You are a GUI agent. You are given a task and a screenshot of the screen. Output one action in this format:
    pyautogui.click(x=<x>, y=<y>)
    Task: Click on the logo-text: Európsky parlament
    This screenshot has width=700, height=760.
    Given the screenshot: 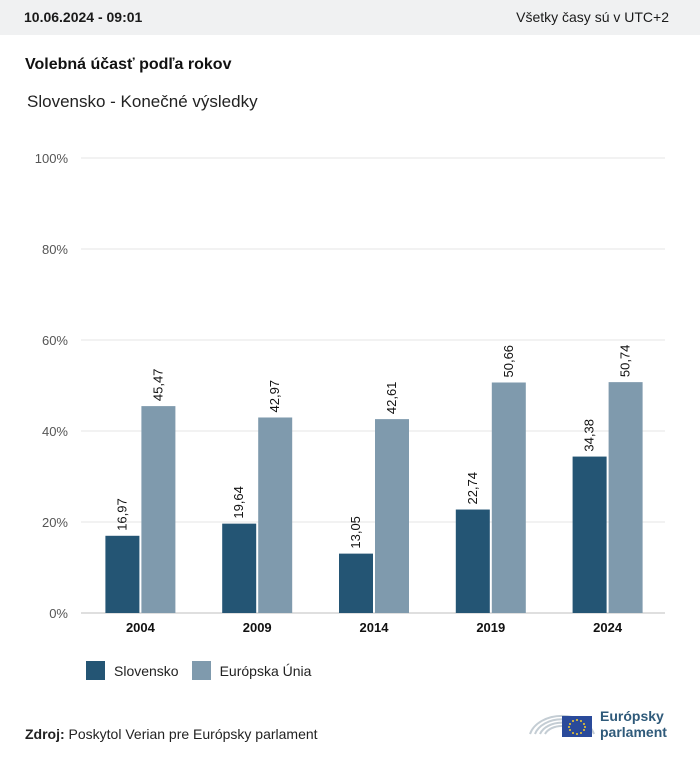 What is the action you would take?
    pyautogui.click(x=633, y=724)
    